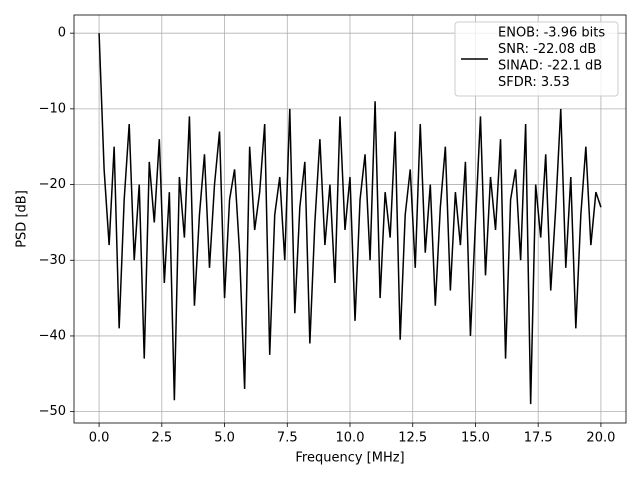 The height and width of the screenshot is (480, 640). Describe the element at coordinates (287, 438) in the screenshot. I see `x-tick-label: 7.5` at that location.